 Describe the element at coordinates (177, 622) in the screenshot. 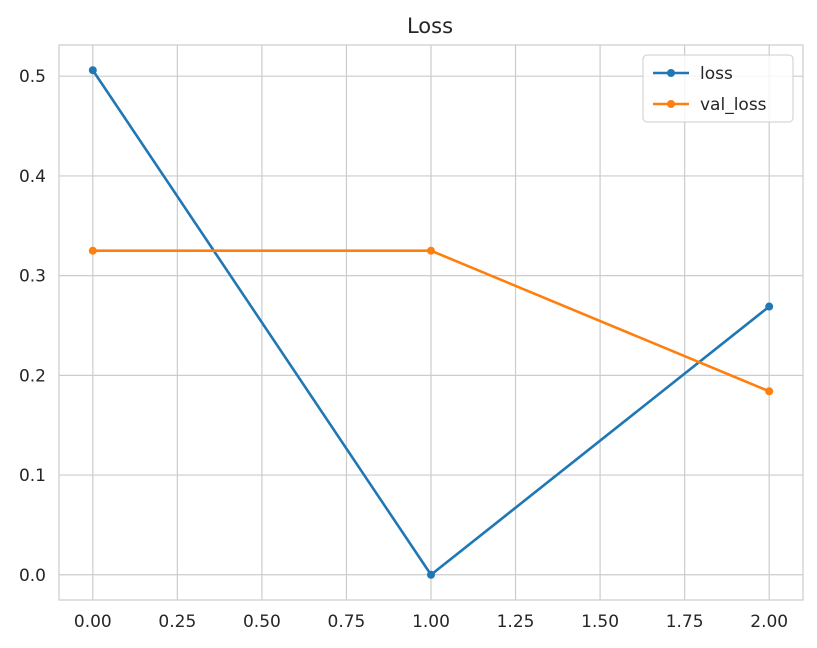

I see `x-tick-label: 0.25` at that location.